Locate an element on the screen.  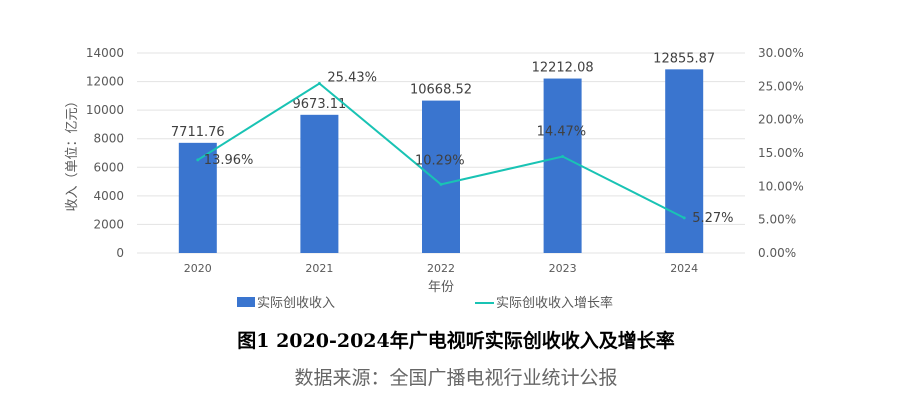
legend-bar-label: 实际创收收入 is located at coordinates (296, 303).